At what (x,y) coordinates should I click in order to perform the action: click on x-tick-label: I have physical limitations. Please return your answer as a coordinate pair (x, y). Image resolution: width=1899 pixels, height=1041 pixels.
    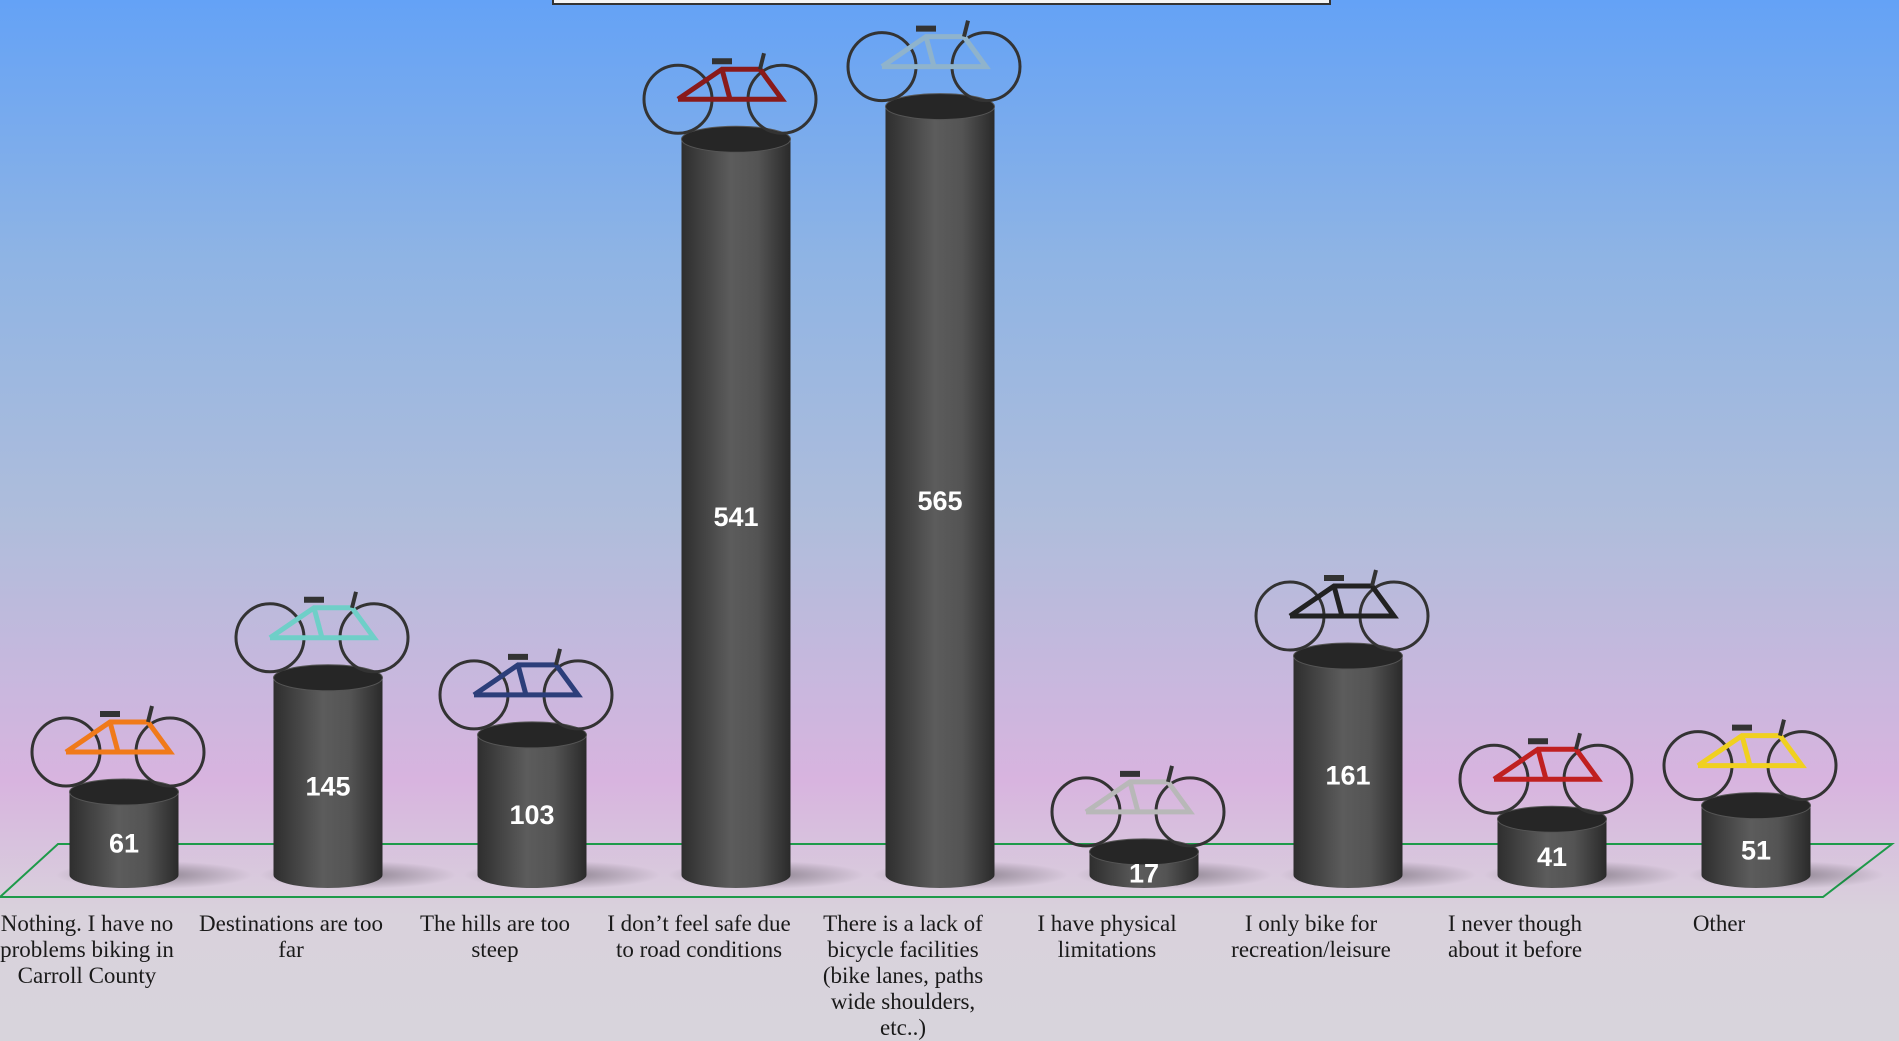
    Looking at the image, I should click on (1107, 936).